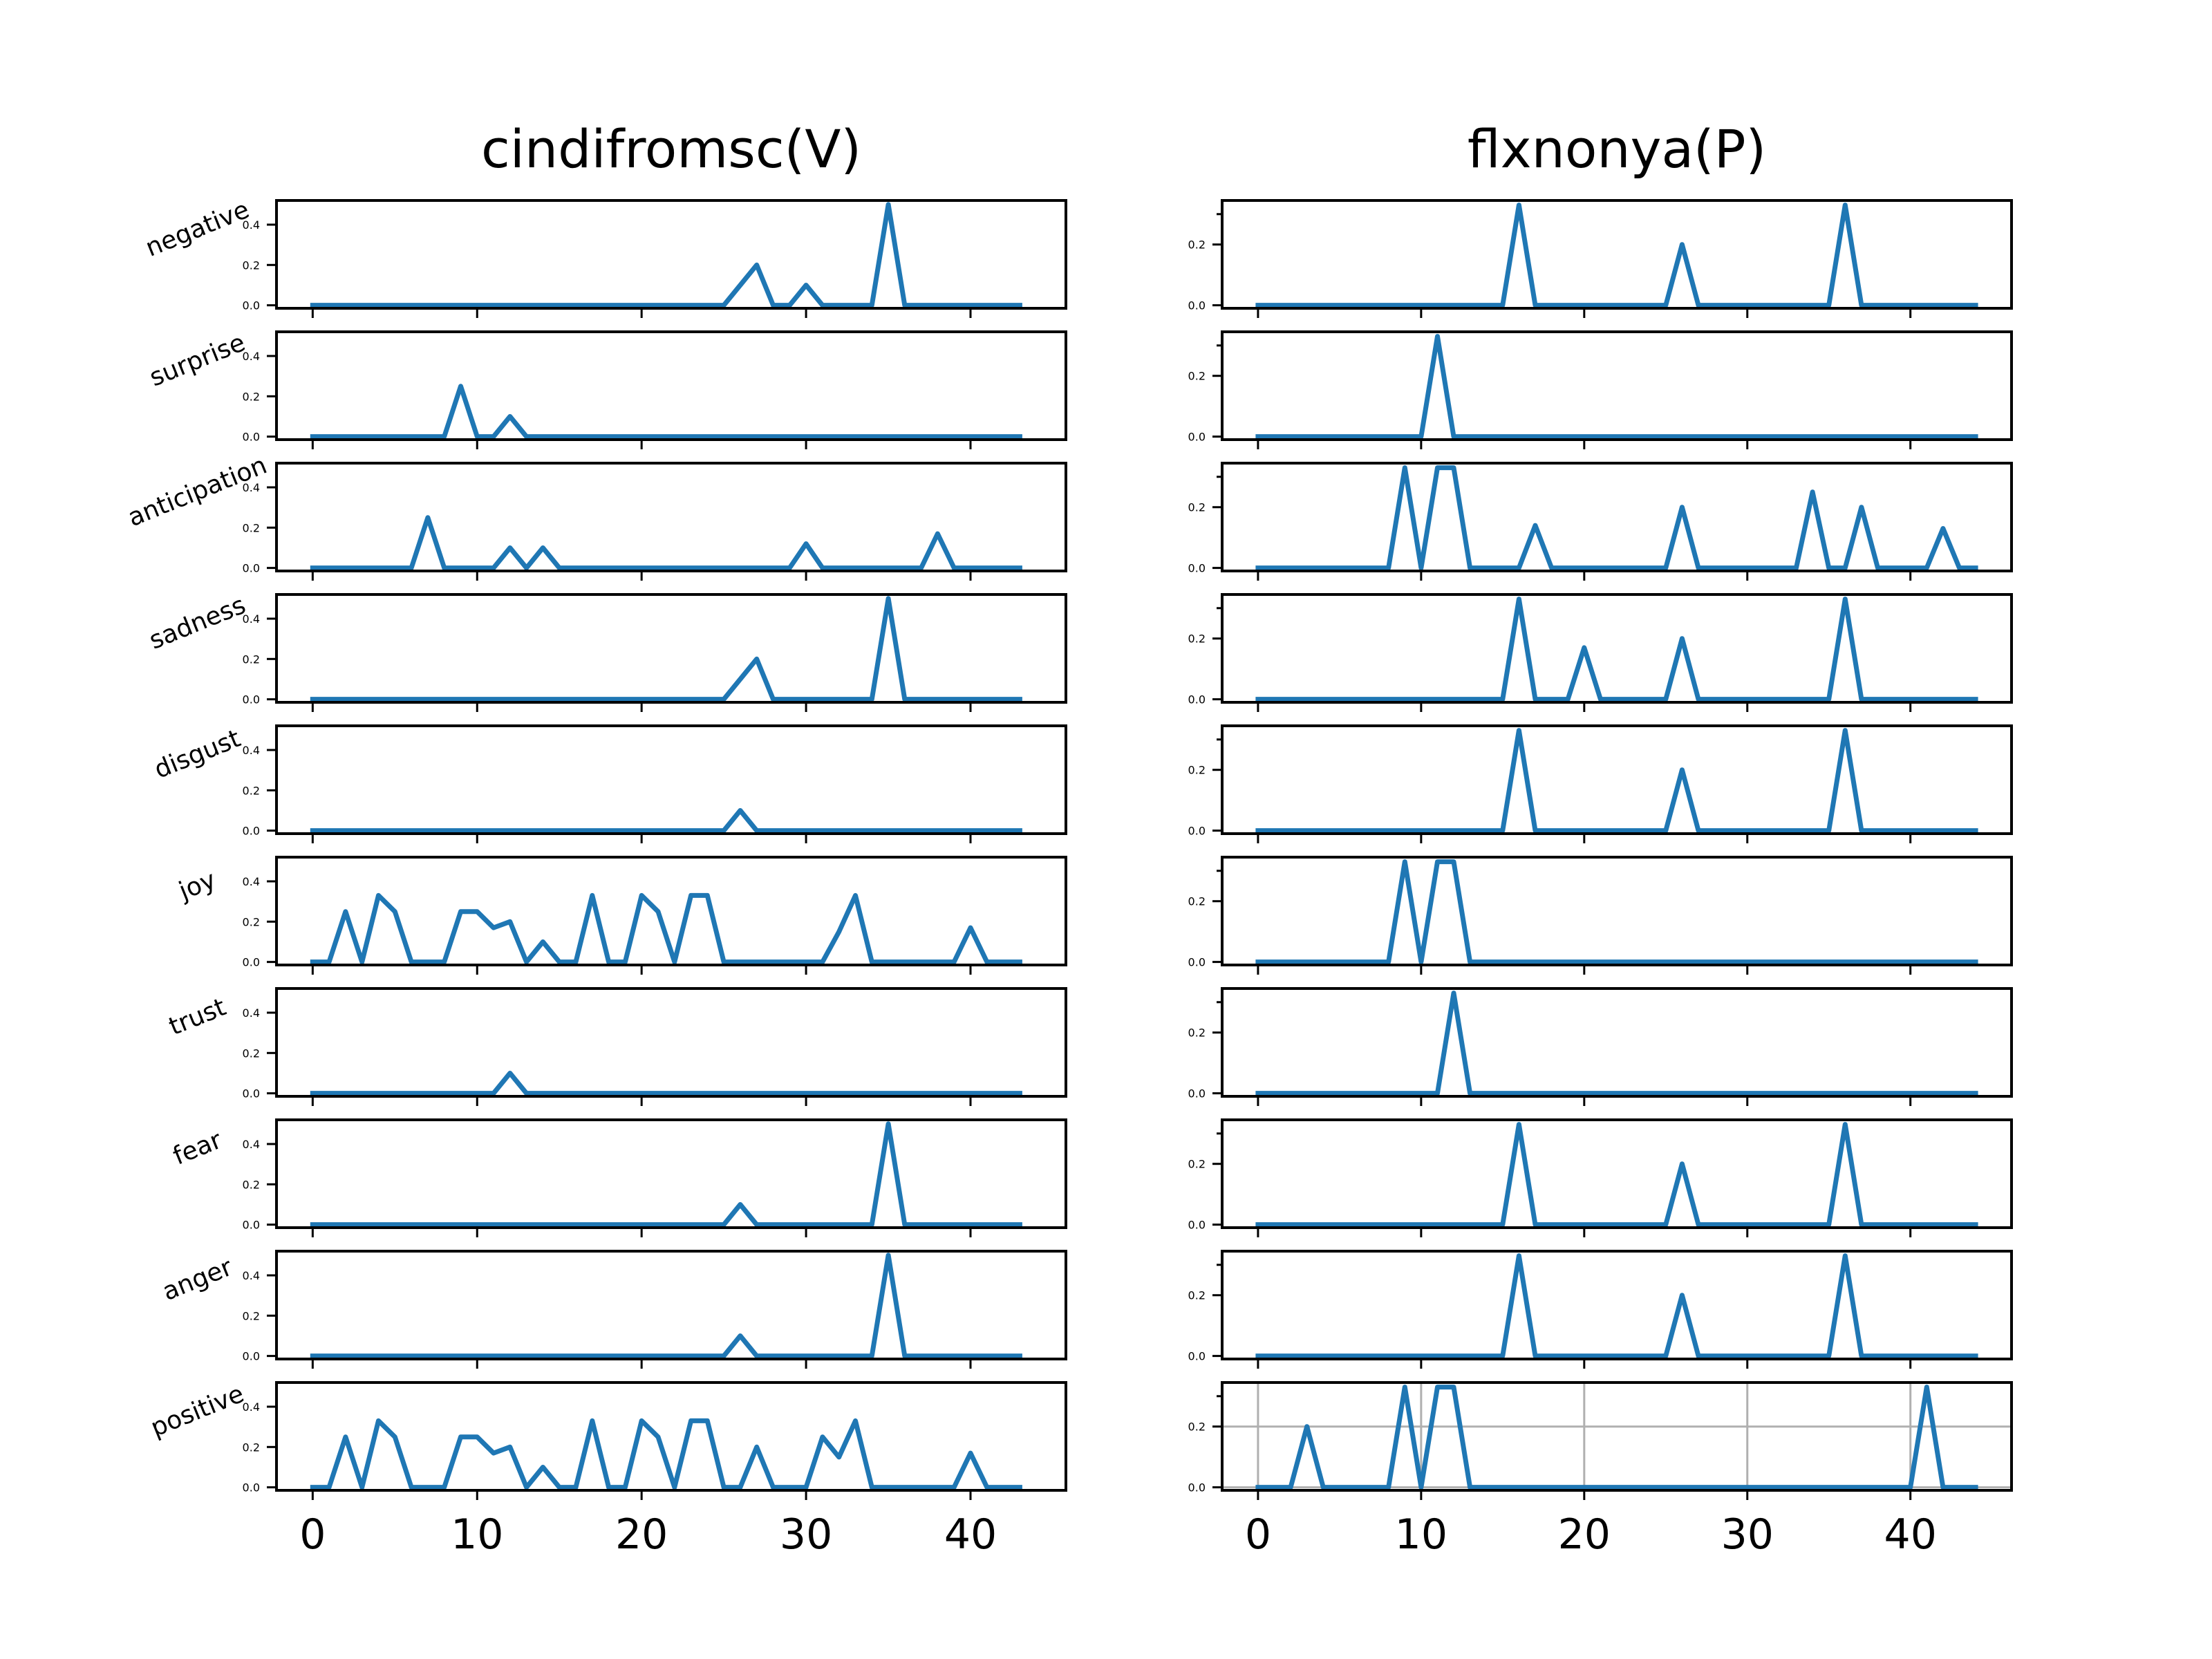 The image size is (2212, 1659). I want to click on series-line-surprise, so click(1616, 387).